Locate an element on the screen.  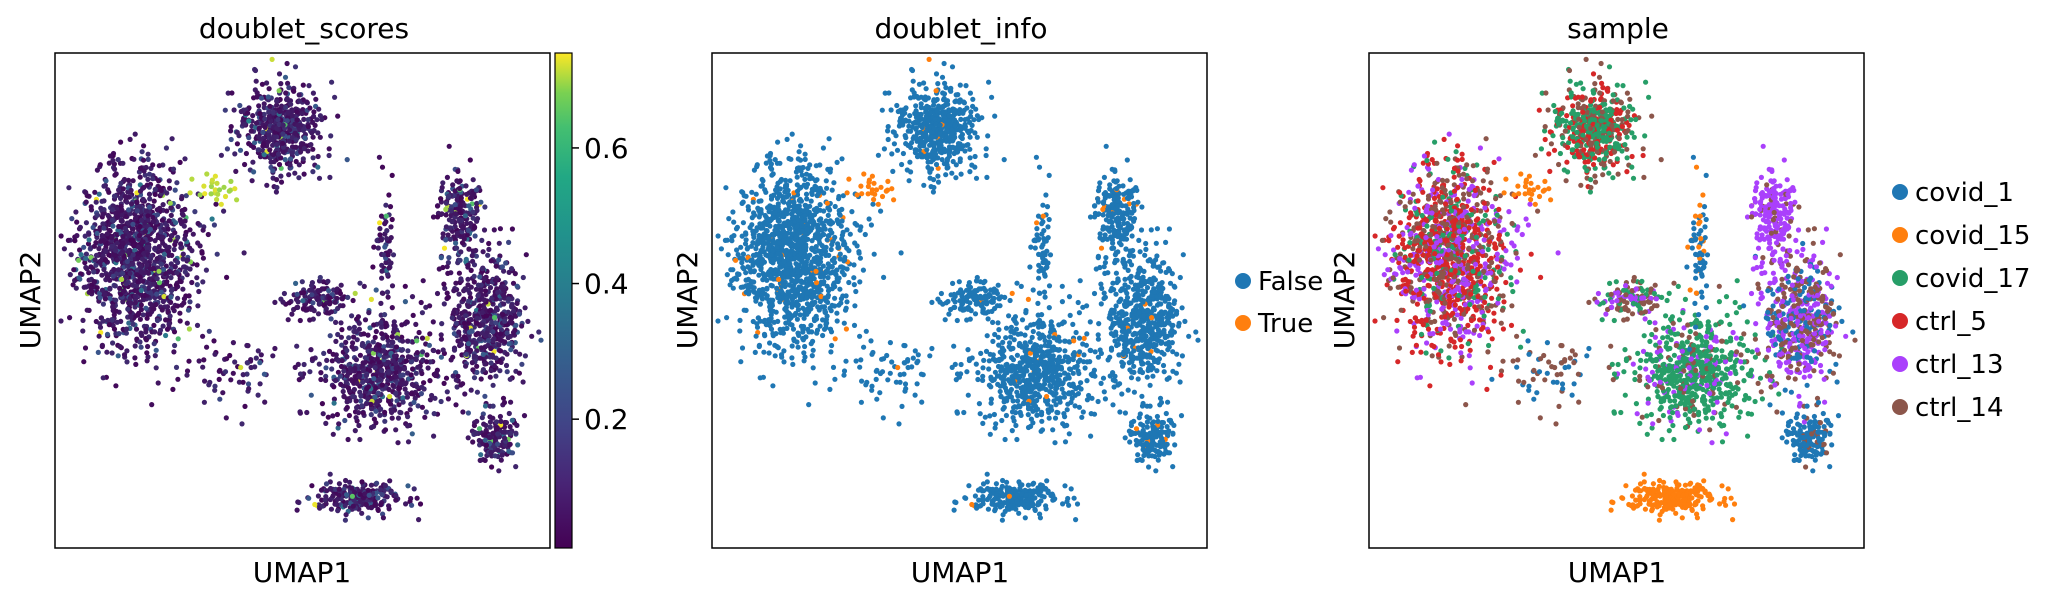
panel-title: doublet_scores is located at coordinates (304, 28).